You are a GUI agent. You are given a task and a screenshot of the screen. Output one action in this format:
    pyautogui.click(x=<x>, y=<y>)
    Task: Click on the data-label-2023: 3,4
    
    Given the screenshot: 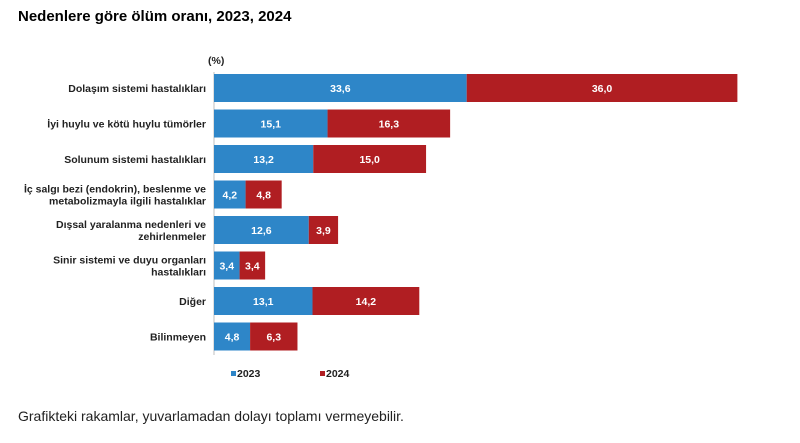 What is the action you would take?
    pyautogui.click(x=226, y=267)
    